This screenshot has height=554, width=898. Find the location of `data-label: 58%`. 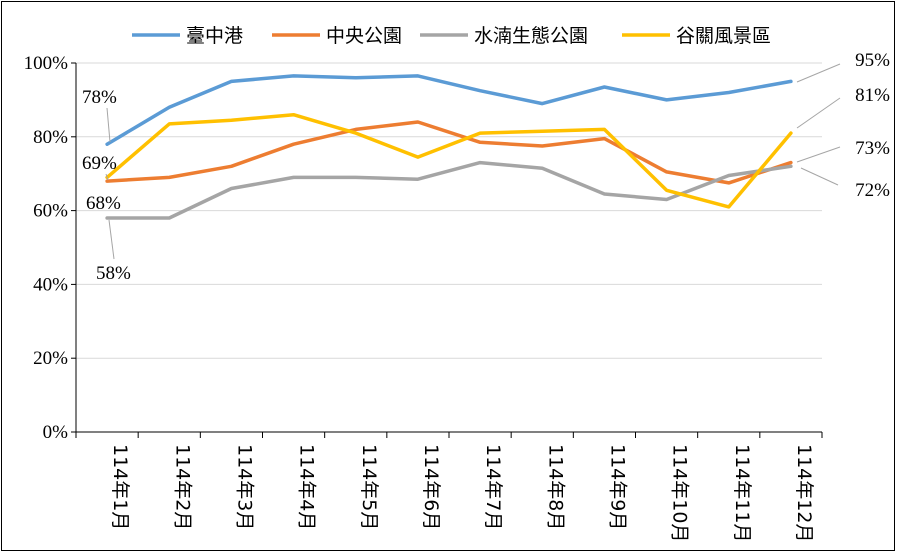

data-label: 58% is located at coordinates (113, 273).